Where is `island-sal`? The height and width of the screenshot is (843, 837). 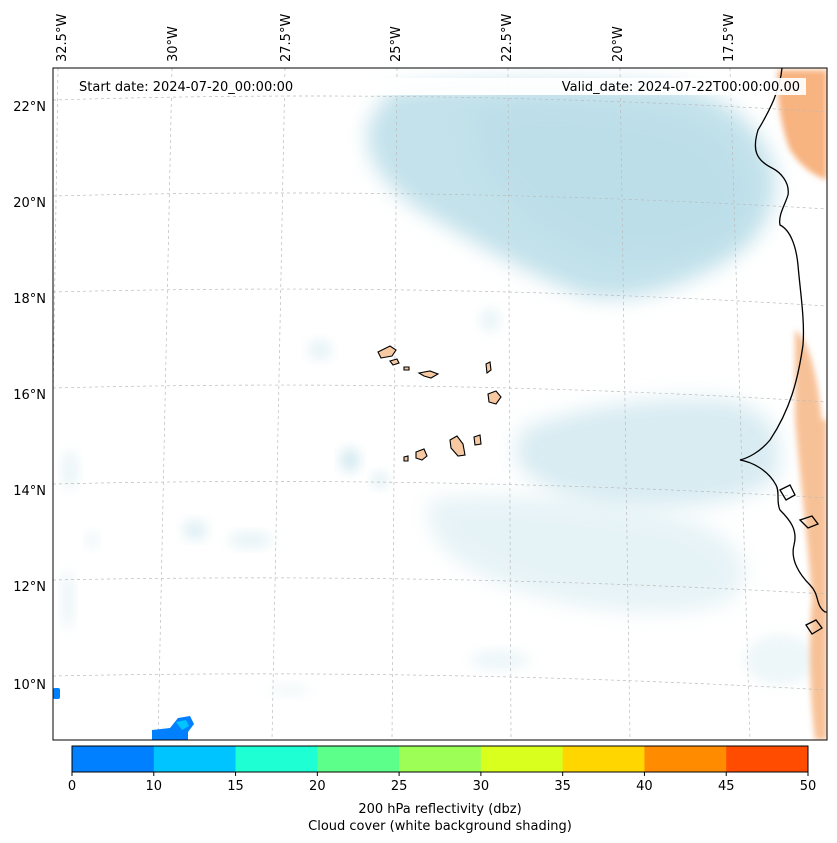 island-sal is located at coordinates (488, 368).